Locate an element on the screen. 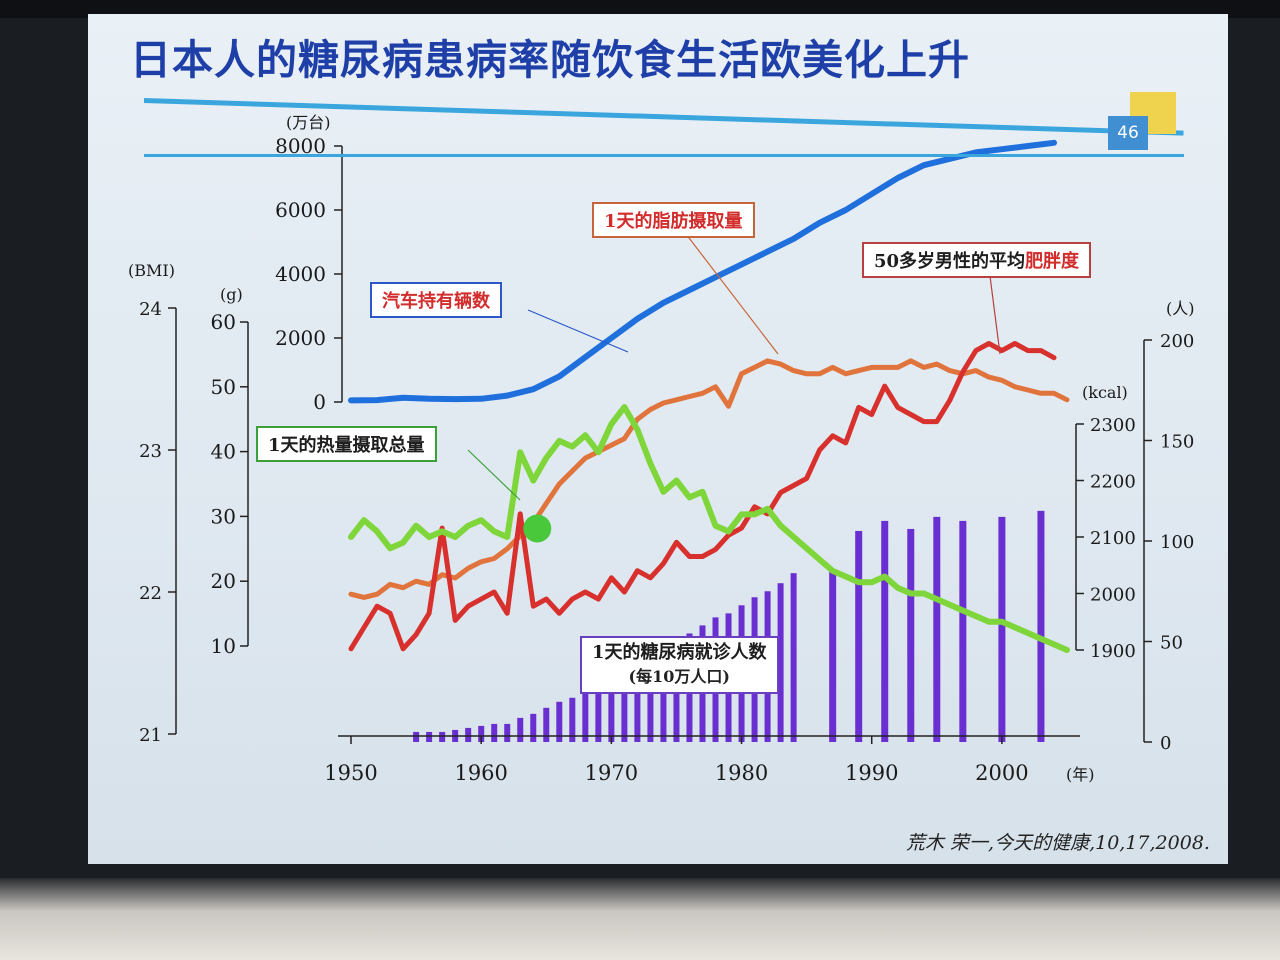 The width and height of the screenshot is (1280, 960). bar-patients-1955 is located at coordinates (416, 736).